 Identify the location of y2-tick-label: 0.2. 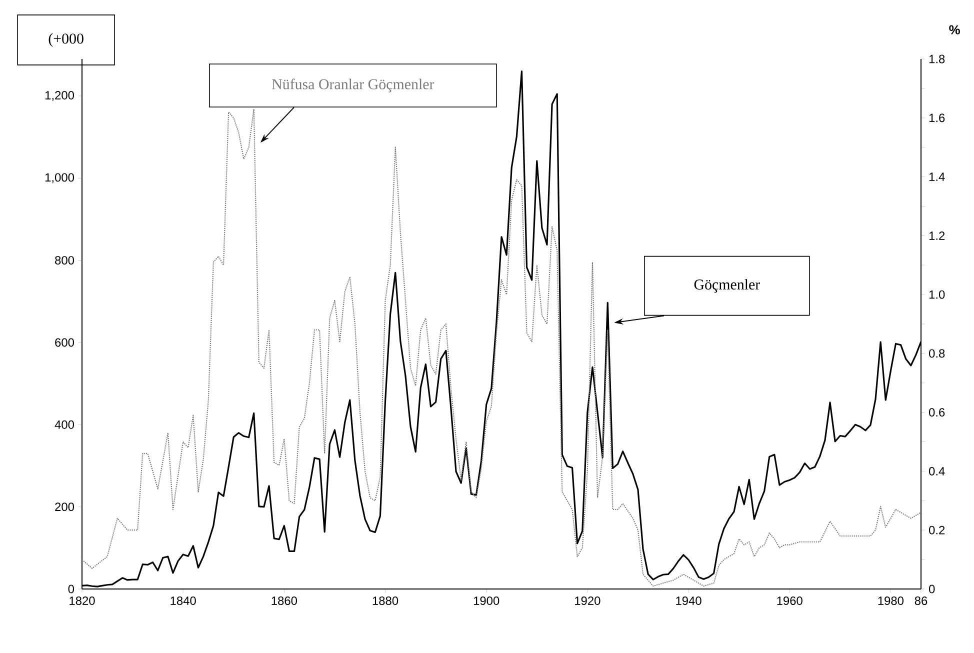
(937, 530).